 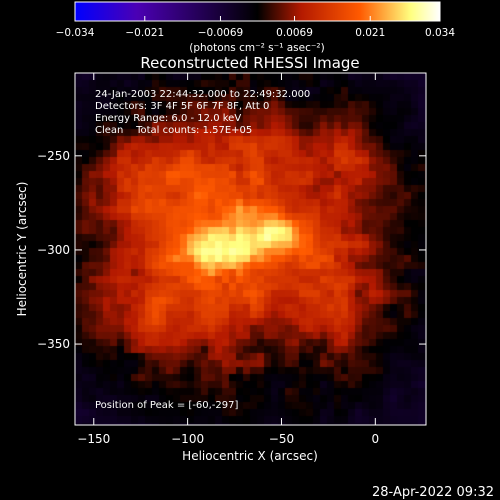 I want to click on colorbar-tick-label: 0.021, so click(x=370, y=33).